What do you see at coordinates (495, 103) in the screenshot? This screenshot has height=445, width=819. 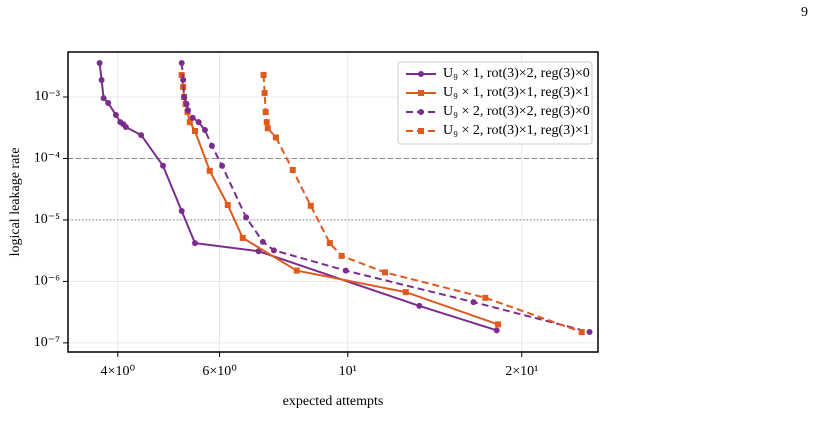 I see `legend-box` at bounding box center [495, 103].